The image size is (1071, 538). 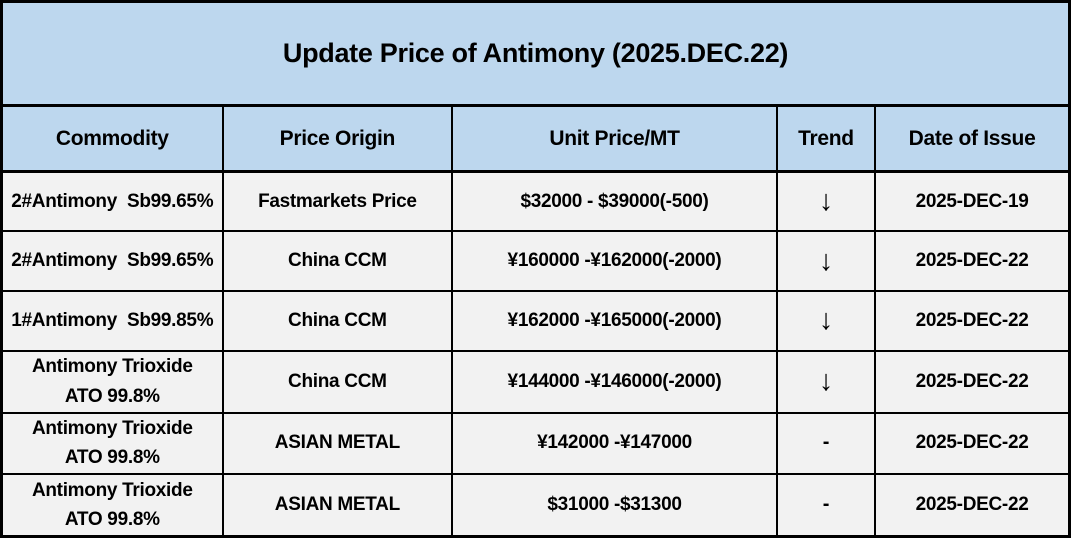 I want to click on unit-price-cell: ¥144000 -¥146000(-2000), so click(x=614, y=381).